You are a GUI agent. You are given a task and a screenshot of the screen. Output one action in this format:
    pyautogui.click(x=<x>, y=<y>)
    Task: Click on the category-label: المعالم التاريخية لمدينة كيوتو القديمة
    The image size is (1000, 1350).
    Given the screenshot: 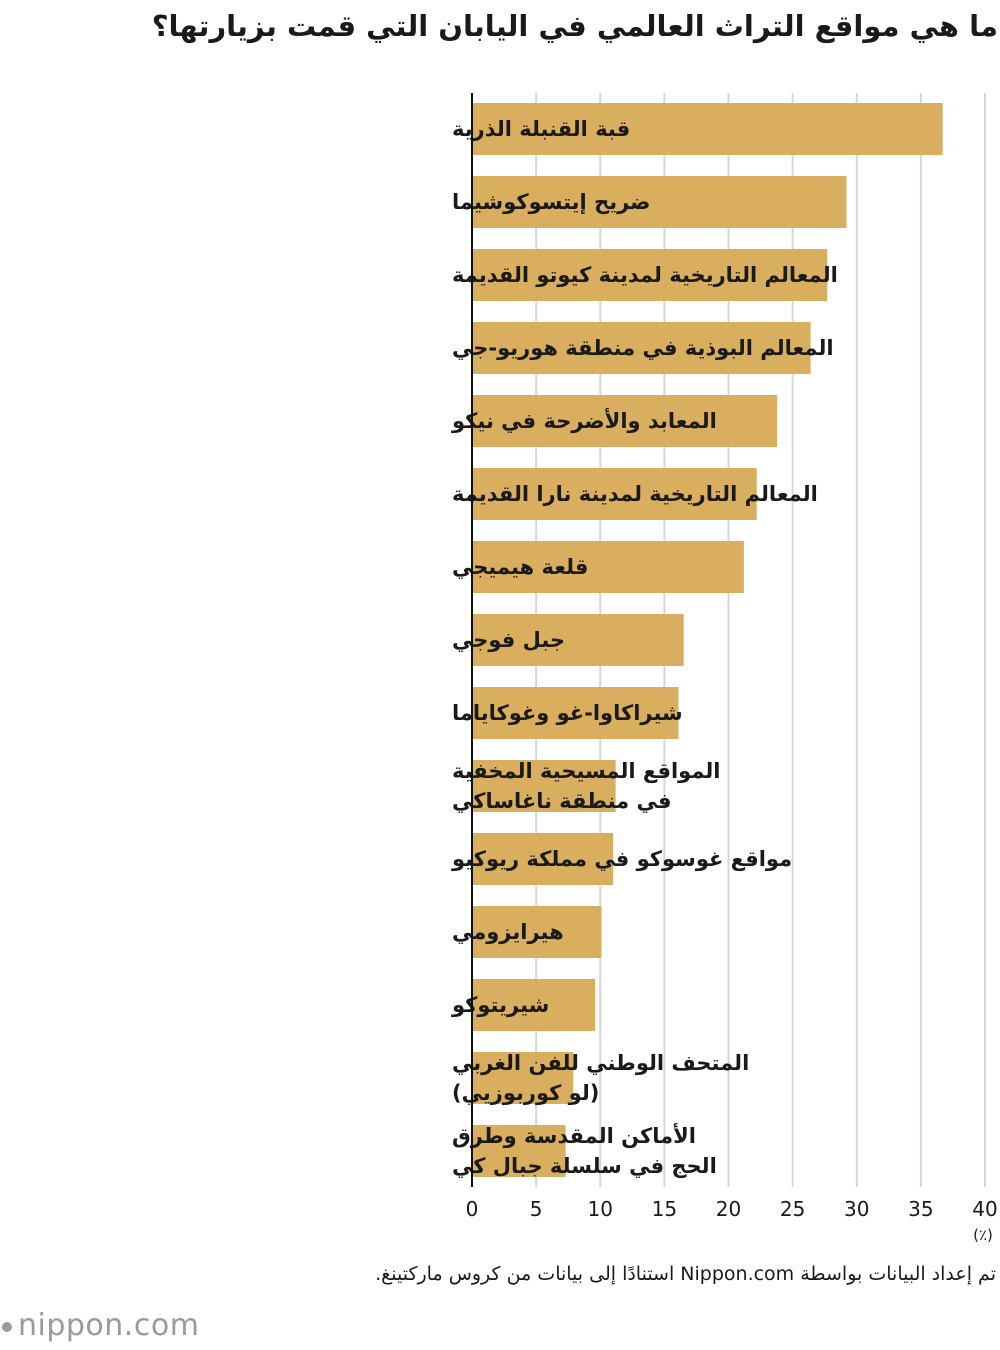 What is the action you would take?
    pyautogui.click(x=645, y=275)
    